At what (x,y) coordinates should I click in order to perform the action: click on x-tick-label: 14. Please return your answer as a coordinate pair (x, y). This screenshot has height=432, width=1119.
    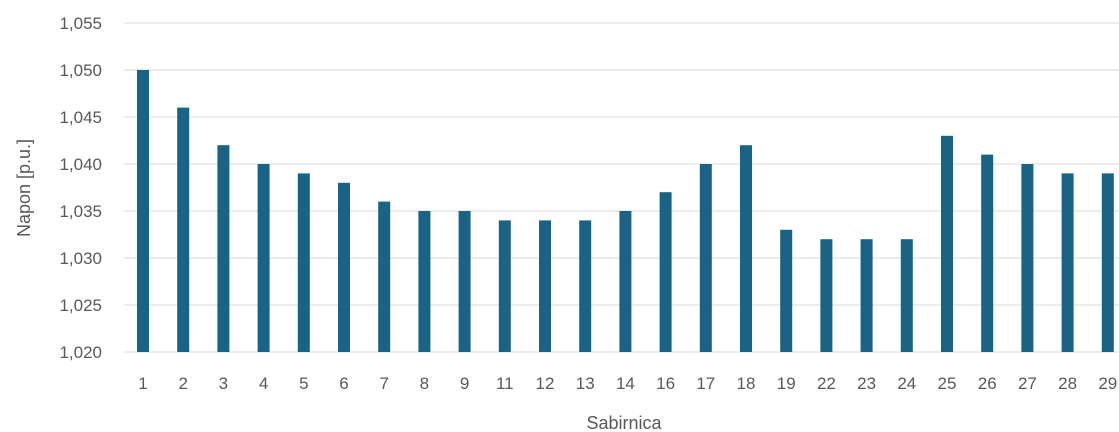
    Looking at the image, I should click on (625, 383).